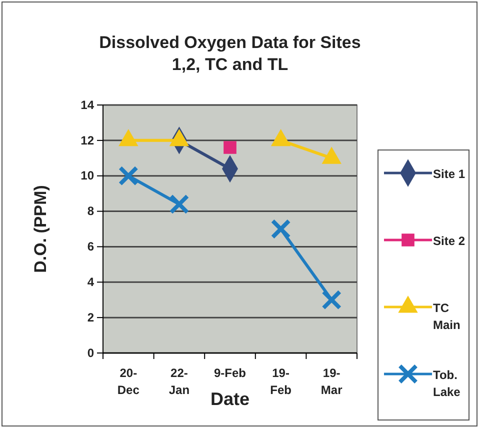 The height and width of the screenshot is (428, 479). I want to click on chart-title: Dissolved Oxygen Data for Sites 1,2, TC and TL, so click(230, 53).